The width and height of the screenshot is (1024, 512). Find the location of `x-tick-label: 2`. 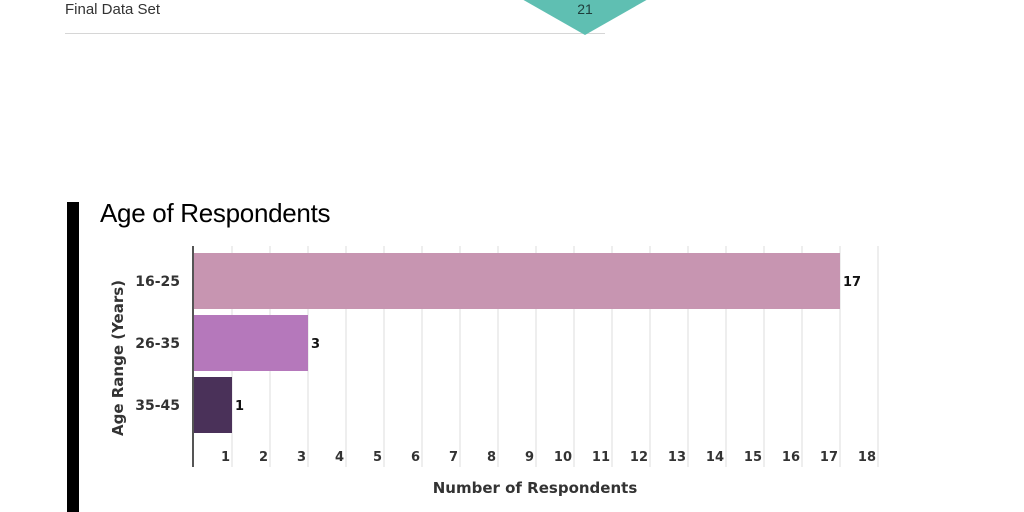

x-tick-label: 2 is located at coordinates (263, 457).